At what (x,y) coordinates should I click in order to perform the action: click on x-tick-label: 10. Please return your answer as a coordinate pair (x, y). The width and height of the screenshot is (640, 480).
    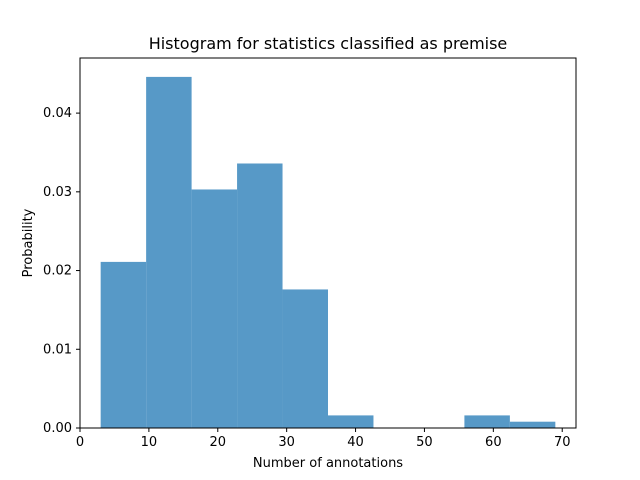
    Looking at the image, I should click on (149, 442).